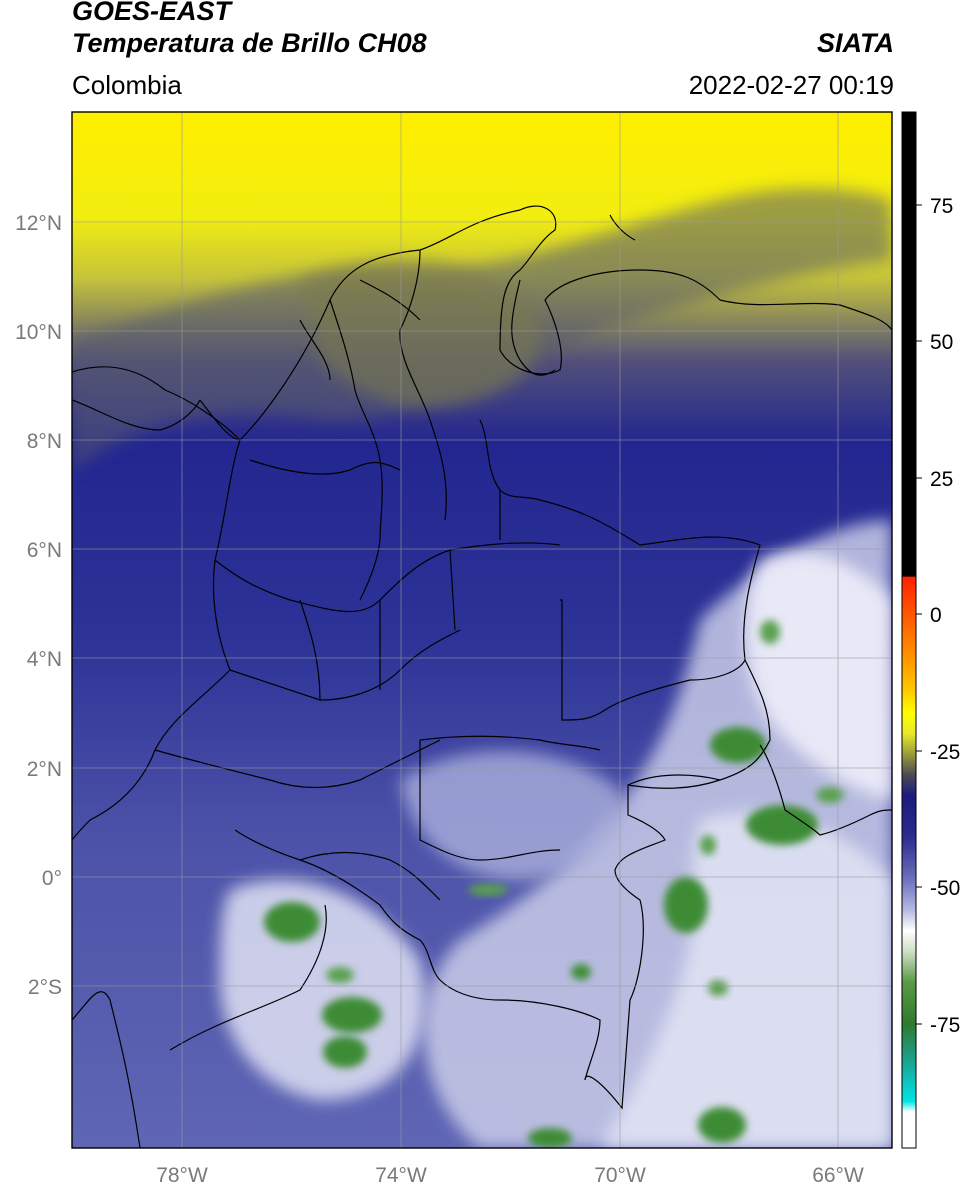 Image resolution: width=966 pixels, height=1190 pixels. I want to click on lon-tick-label: 66°W, so click(838, 1175).